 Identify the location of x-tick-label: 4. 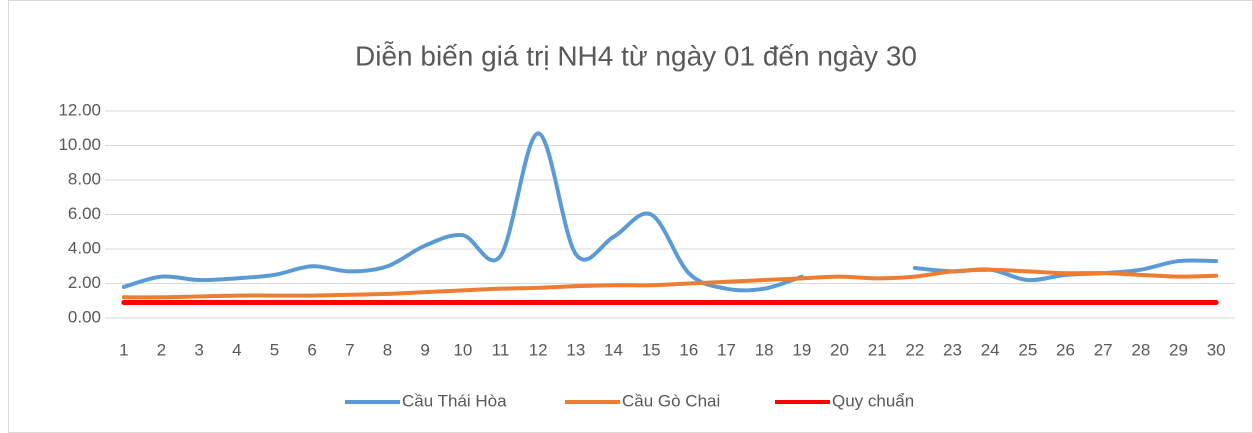
(236, 349).